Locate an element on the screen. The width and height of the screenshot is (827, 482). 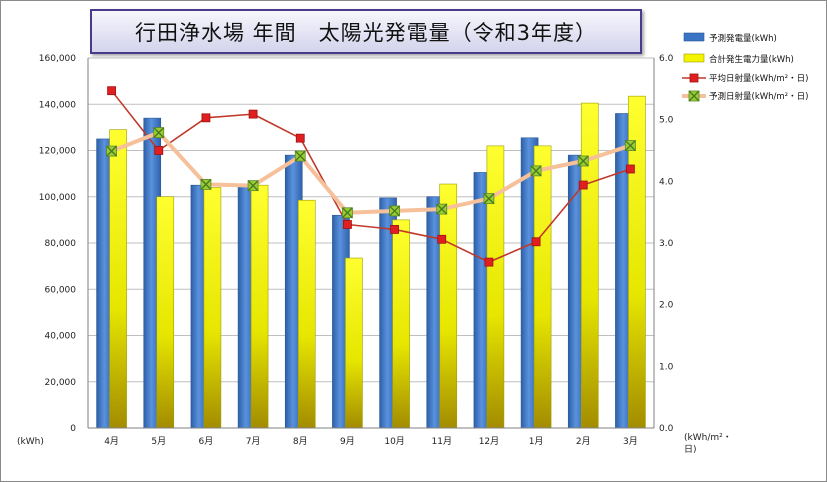
y-right-tick-label: 2.0 is located at coordinates (666, 306).